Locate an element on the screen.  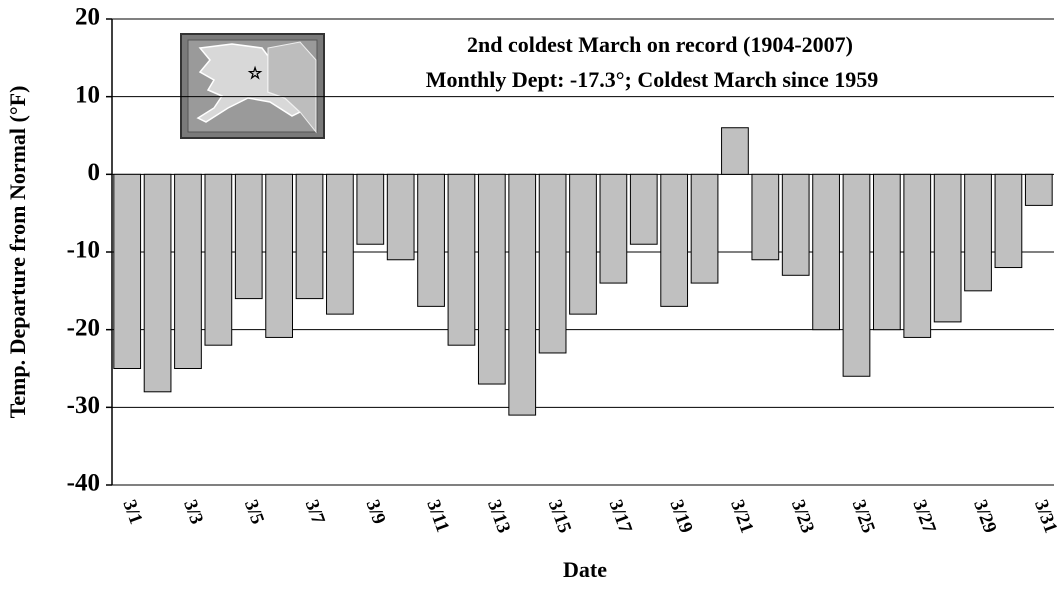
x-tick-label: 3/23 is located at coordinates (802, 516).